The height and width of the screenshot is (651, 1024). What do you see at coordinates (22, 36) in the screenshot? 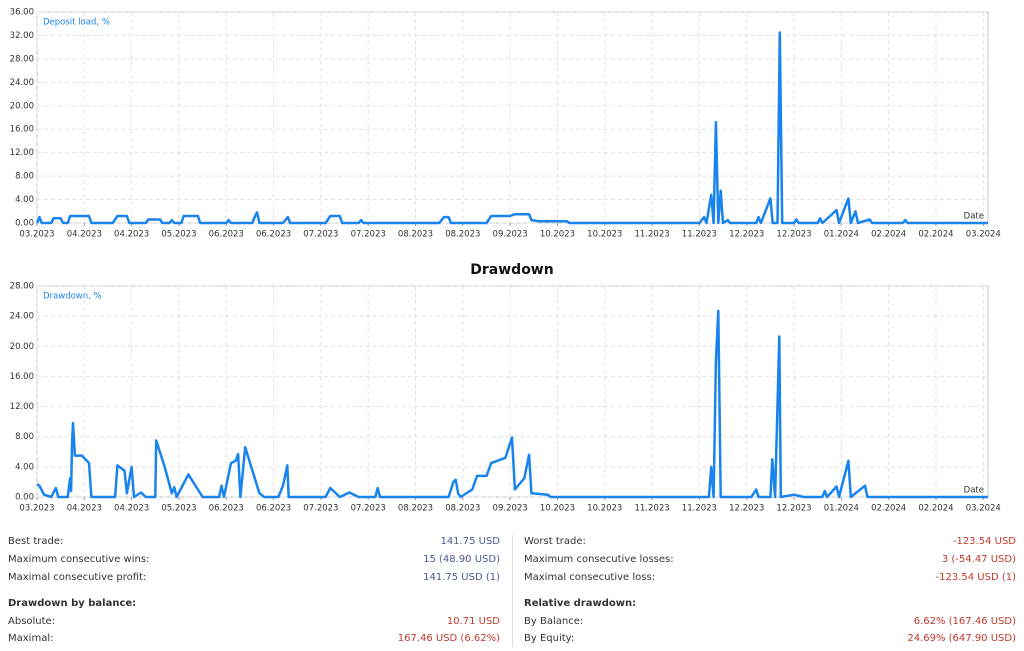
I see `y-tick-label: 32.00` at bounding box center [22, 36].